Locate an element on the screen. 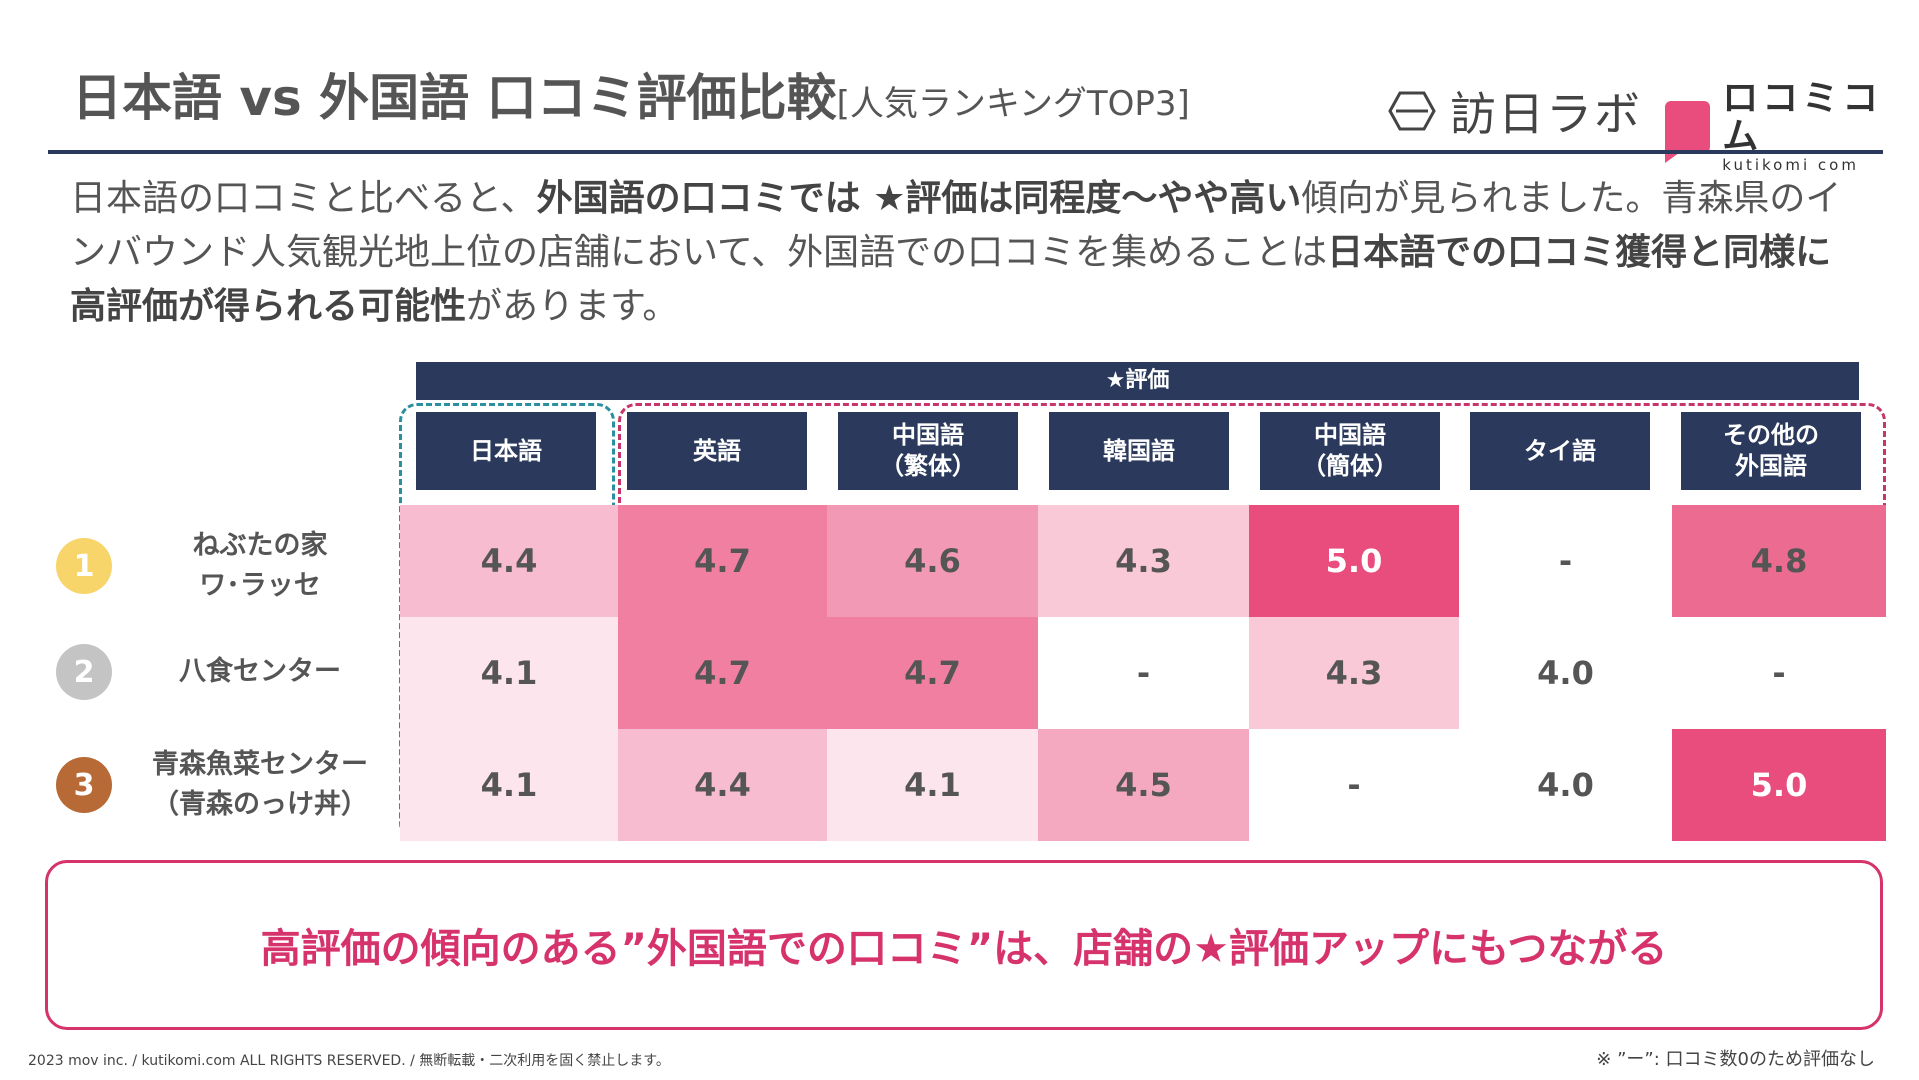 The height and width of the screenshot is (1080, 1919). kutikomi-logo: ロコミコム kutikomi com is located at coordinates (1792, 127).